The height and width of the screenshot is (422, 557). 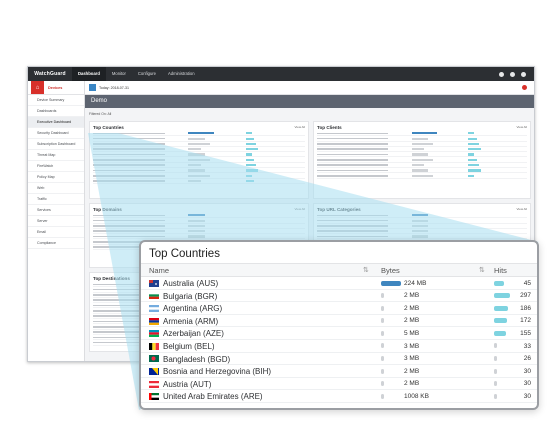 I want to click on sidebar-item-executive-dashboard: Executive Dashboard, so click(x=56, y=122).